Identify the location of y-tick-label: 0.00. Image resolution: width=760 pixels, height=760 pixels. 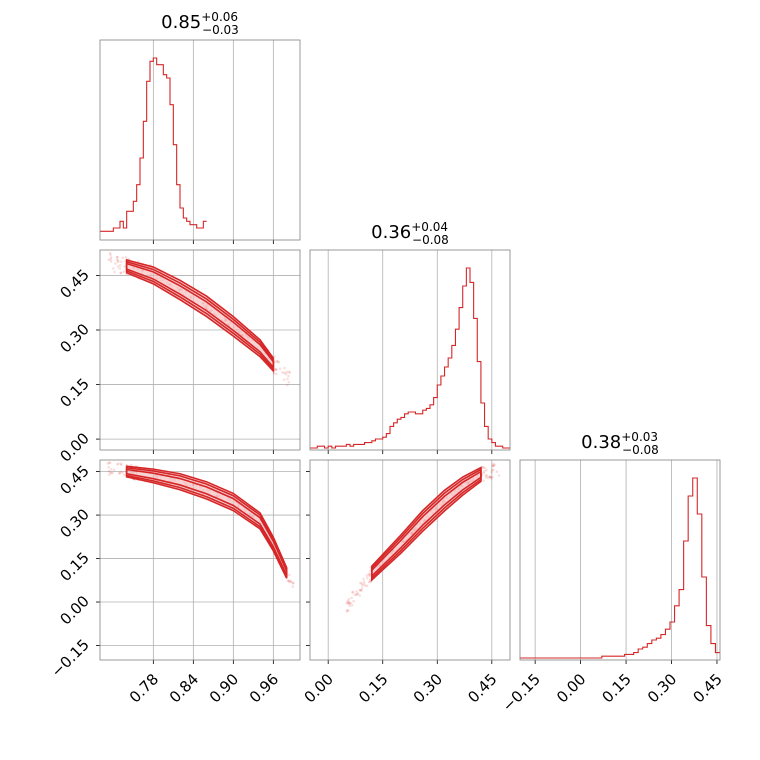
(74, 610).